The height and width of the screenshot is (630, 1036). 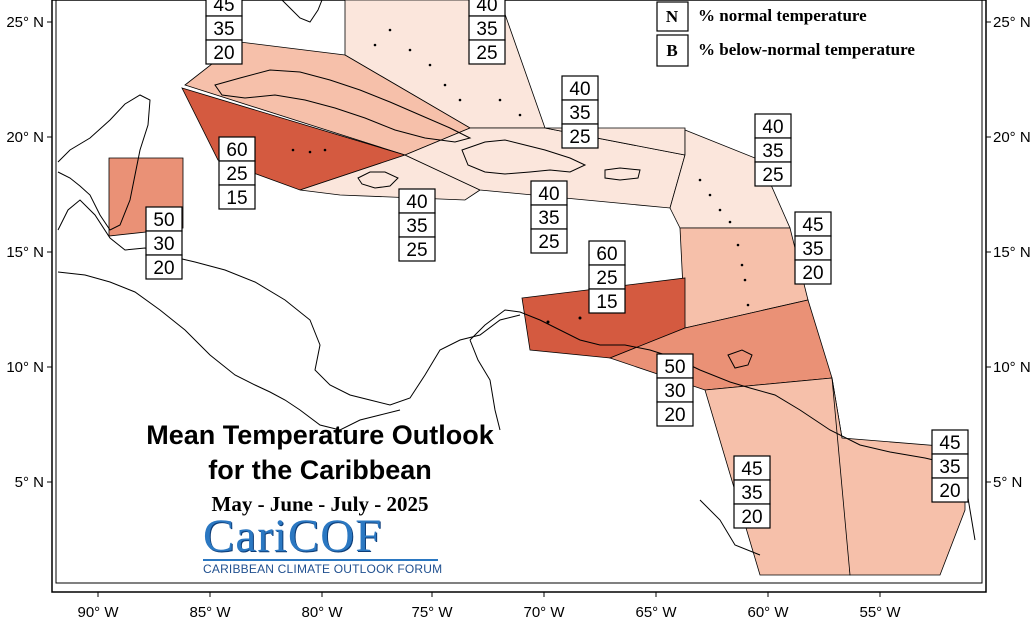 I want to click on x-tick-label: 55° W, so click(x=880, y=612).